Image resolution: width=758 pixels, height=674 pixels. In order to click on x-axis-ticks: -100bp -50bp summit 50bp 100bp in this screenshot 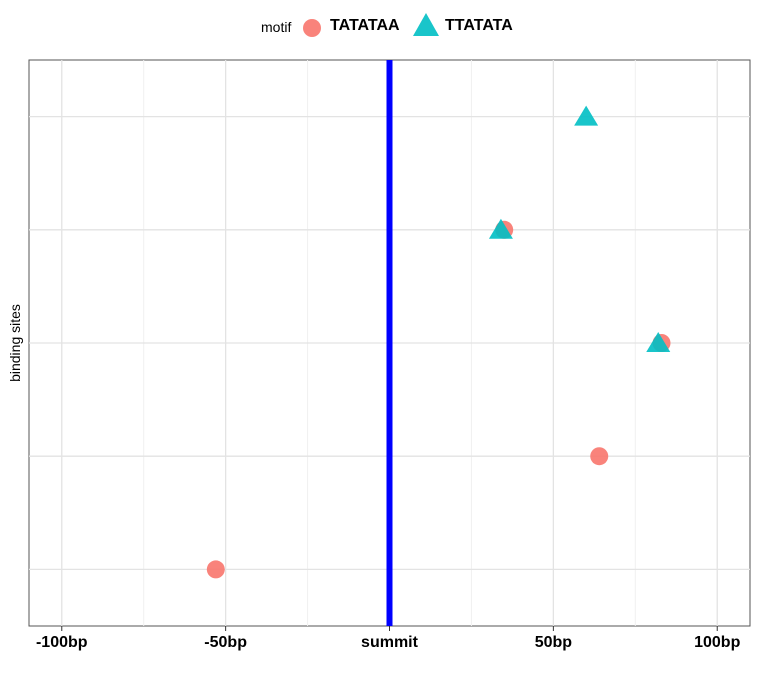, I will do `click(388, 638)`.